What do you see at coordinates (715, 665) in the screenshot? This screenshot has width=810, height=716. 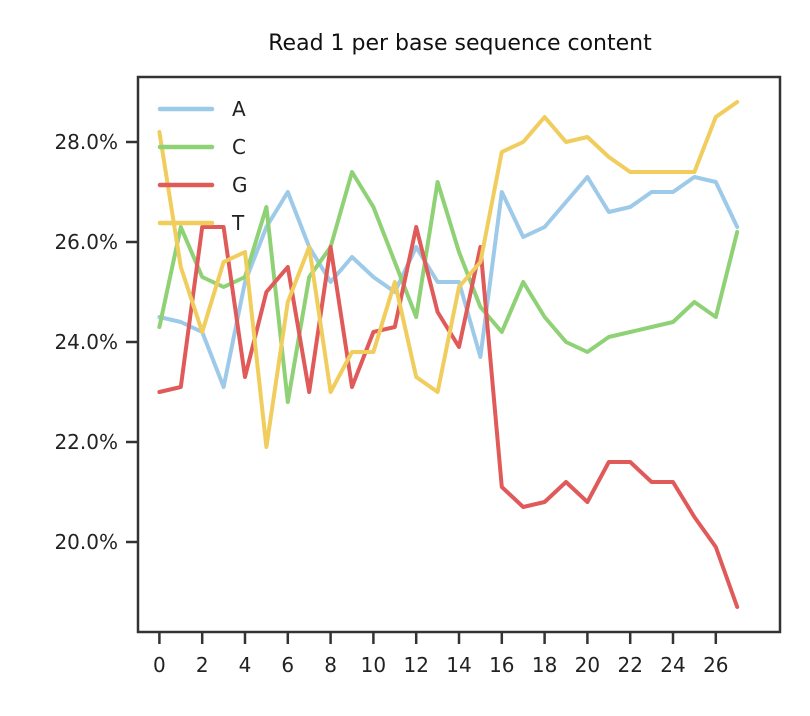 I see `x-tick-label: 26` at bounding box center [715, 665].